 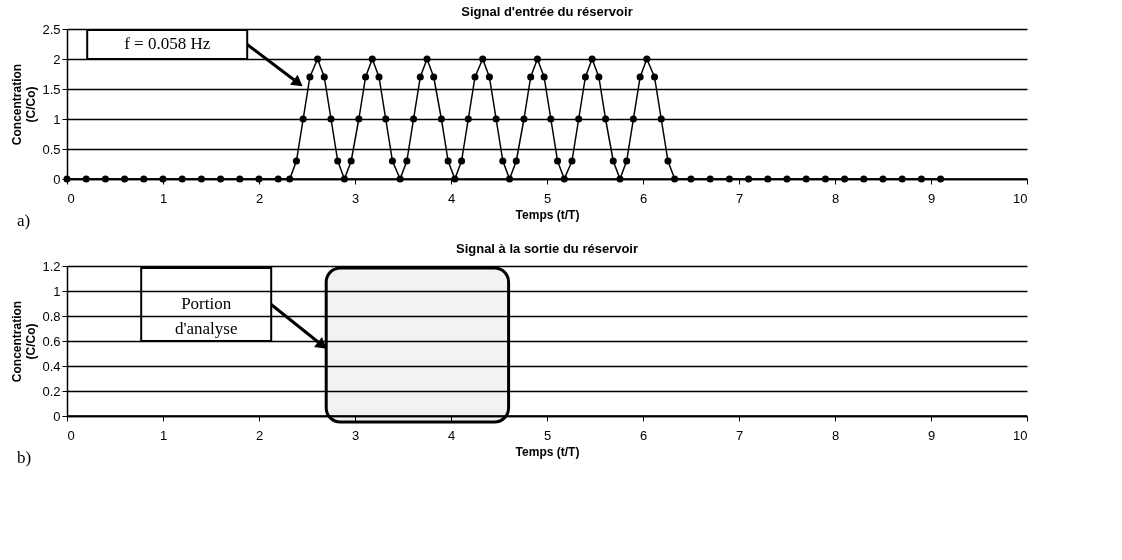 I want to click on chart-title: Signal d'entrée du réservoir, so click(x=547, y=11).